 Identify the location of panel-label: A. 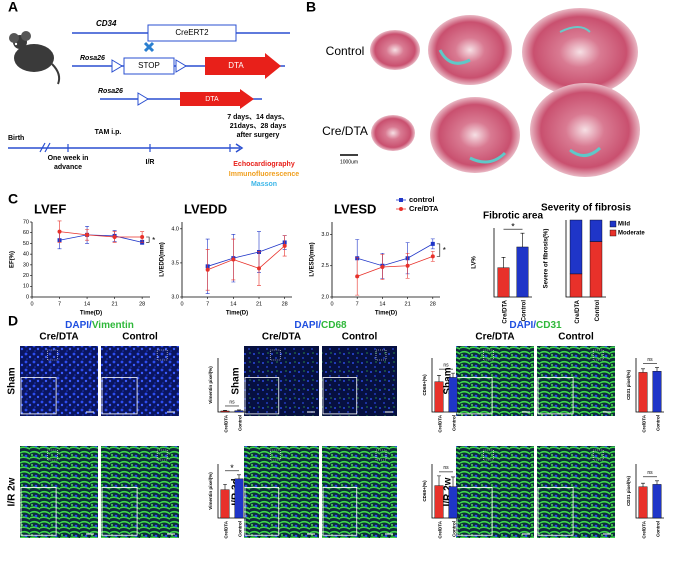
(13, 7).